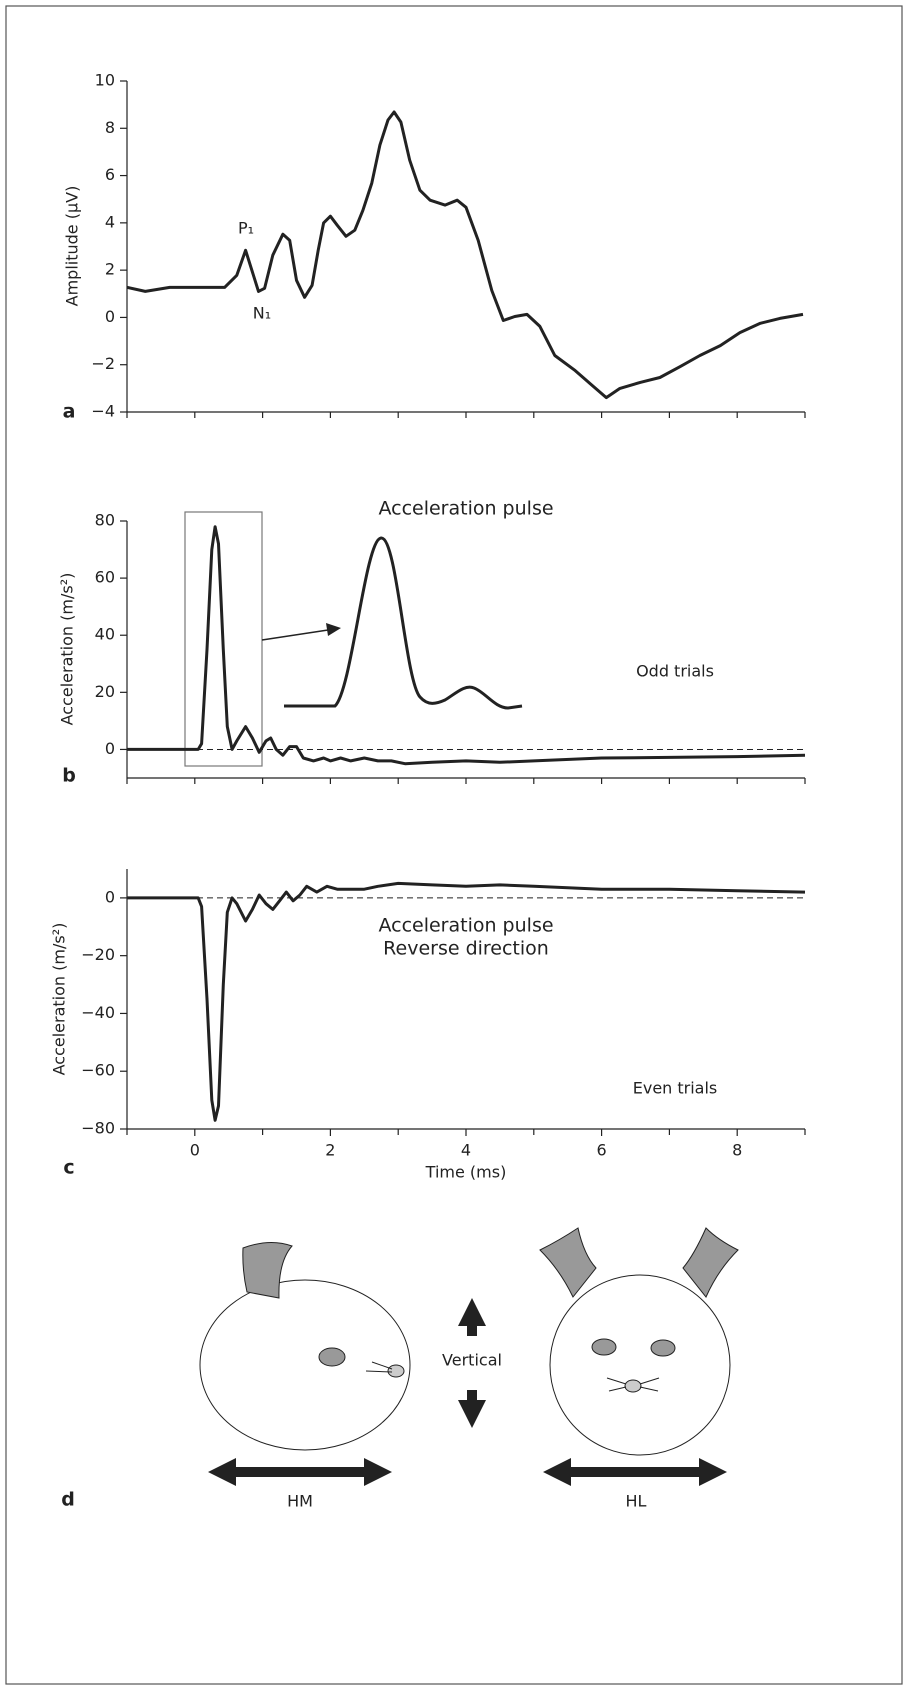 The width and height of the screenshot is (909, 1691). I want to click on vertical-label: Vertical, so click(472, 1360).